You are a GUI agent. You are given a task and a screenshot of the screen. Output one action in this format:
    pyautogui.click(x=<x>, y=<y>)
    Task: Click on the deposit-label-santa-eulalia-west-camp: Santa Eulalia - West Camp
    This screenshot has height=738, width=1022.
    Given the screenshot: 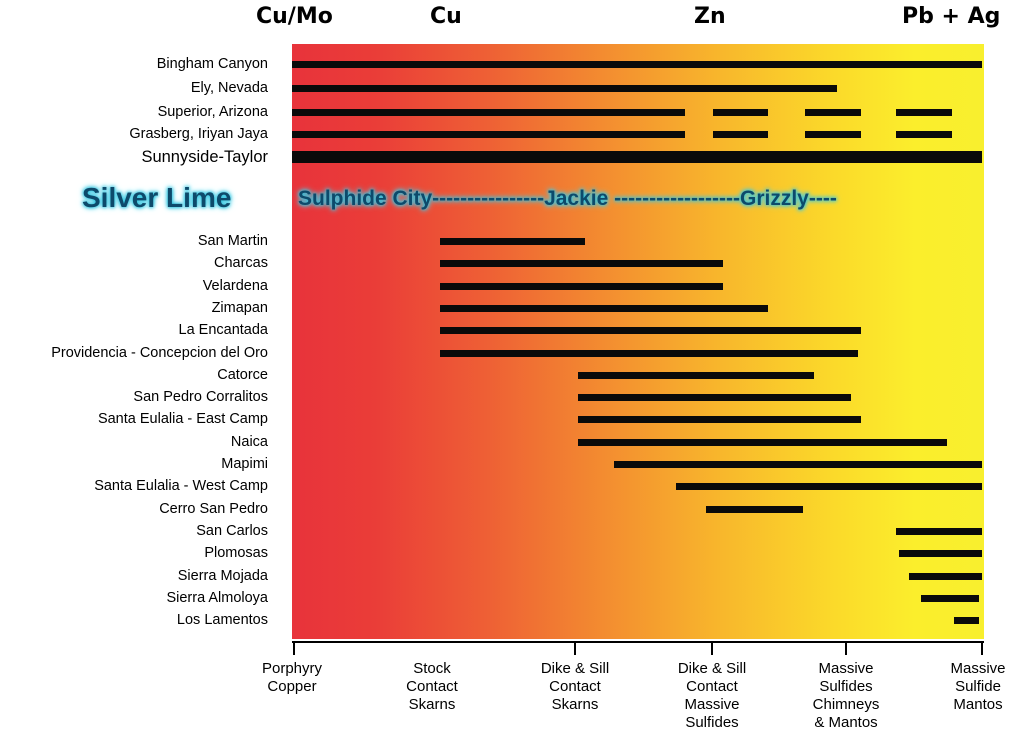 What is the action you would take?
    pyautogui.click(x=181, y=486)
    